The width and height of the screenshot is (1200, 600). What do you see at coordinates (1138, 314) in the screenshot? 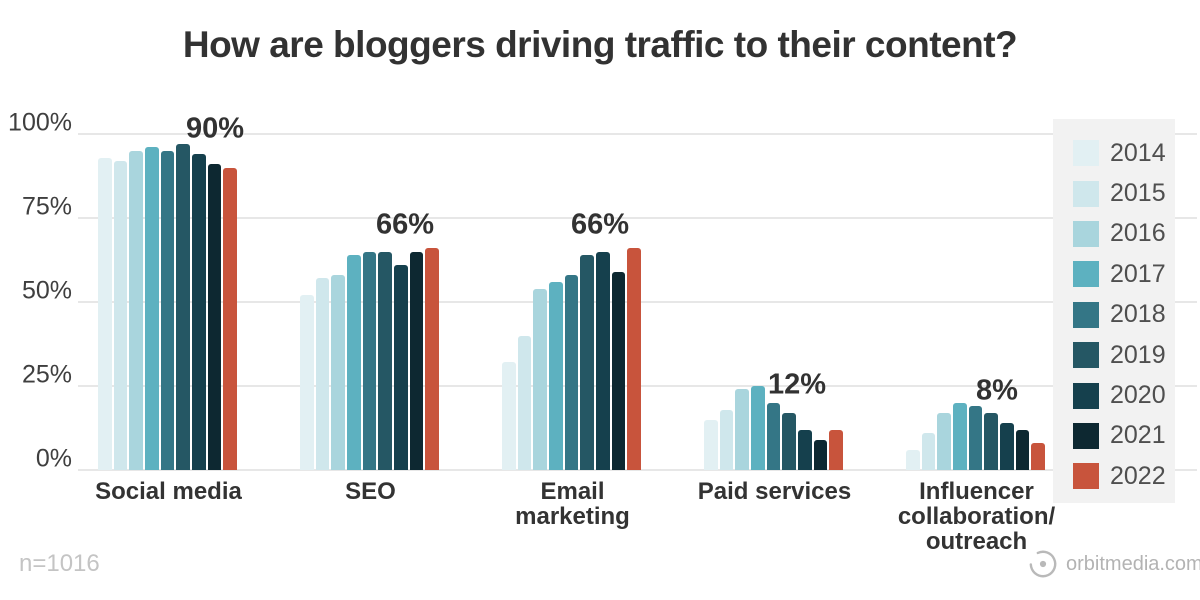
I see `legend-label-2018: 2018` at bounding box center [1138, 314].